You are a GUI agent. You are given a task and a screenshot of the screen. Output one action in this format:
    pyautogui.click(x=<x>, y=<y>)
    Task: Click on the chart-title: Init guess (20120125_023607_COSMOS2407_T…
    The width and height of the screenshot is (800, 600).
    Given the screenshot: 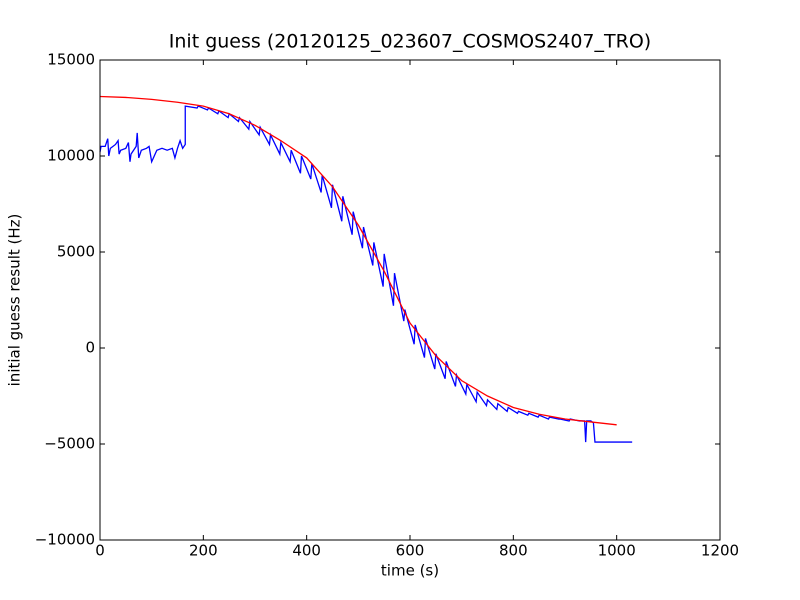 What is the action you would take?
    pyautogui.click(x=410, y=42)
    